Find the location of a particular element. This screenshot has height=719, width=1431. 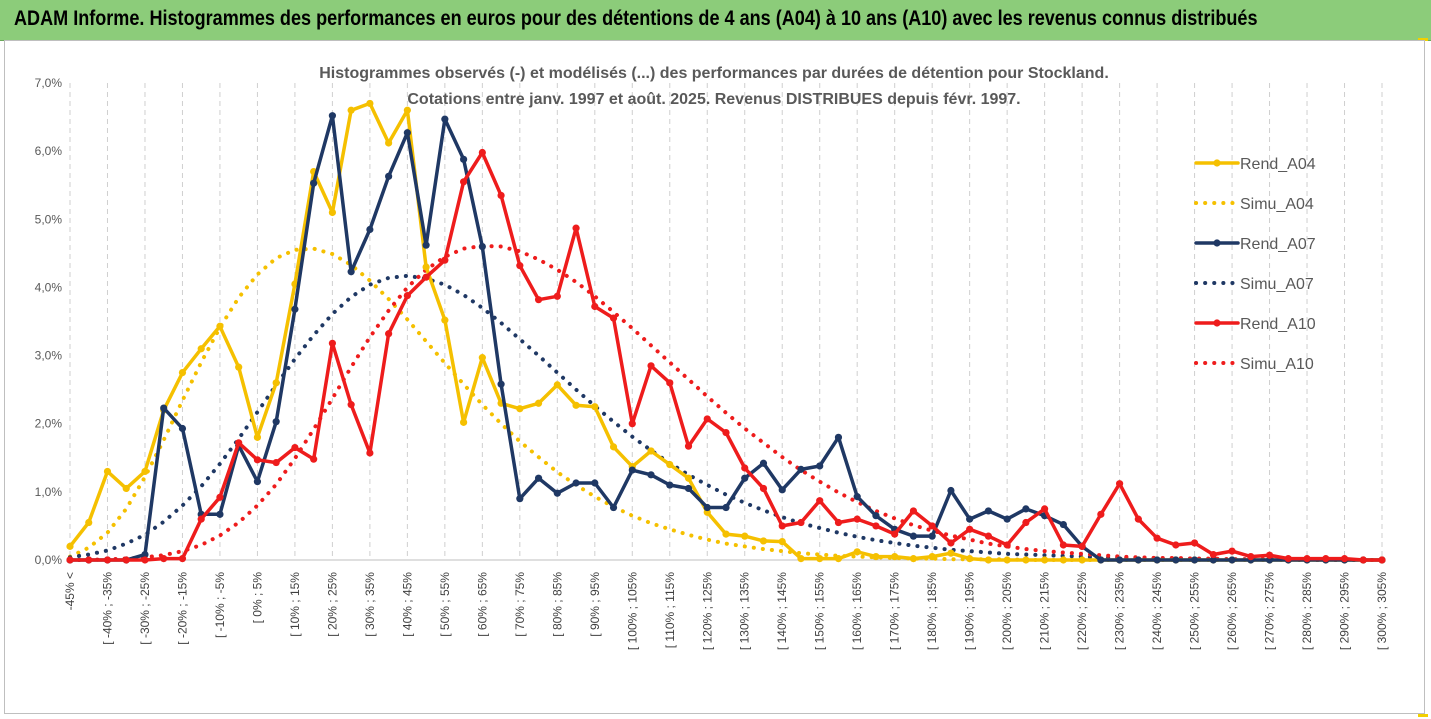

legend-label: Simu_A10 is located at coordinates (1277, 364).